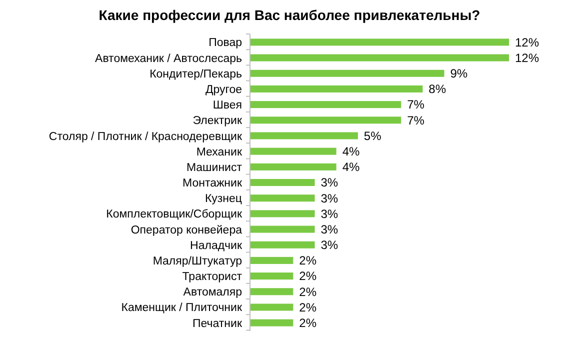  I want to click on y-tick-label: Механик, so click(219, 152).